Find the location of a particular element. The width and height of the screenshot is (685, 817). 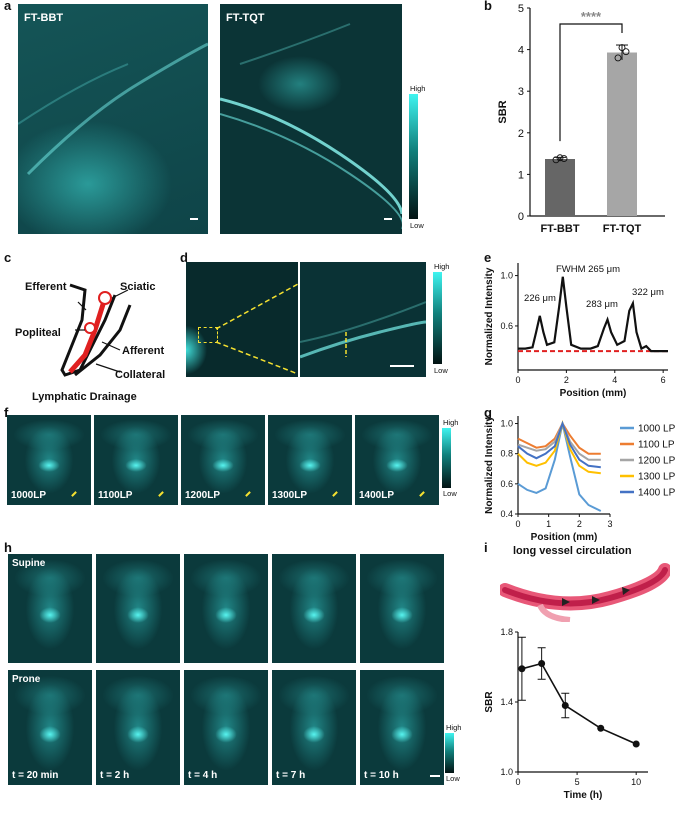

bar-ft-tqt is located at coordinates (622, 134).